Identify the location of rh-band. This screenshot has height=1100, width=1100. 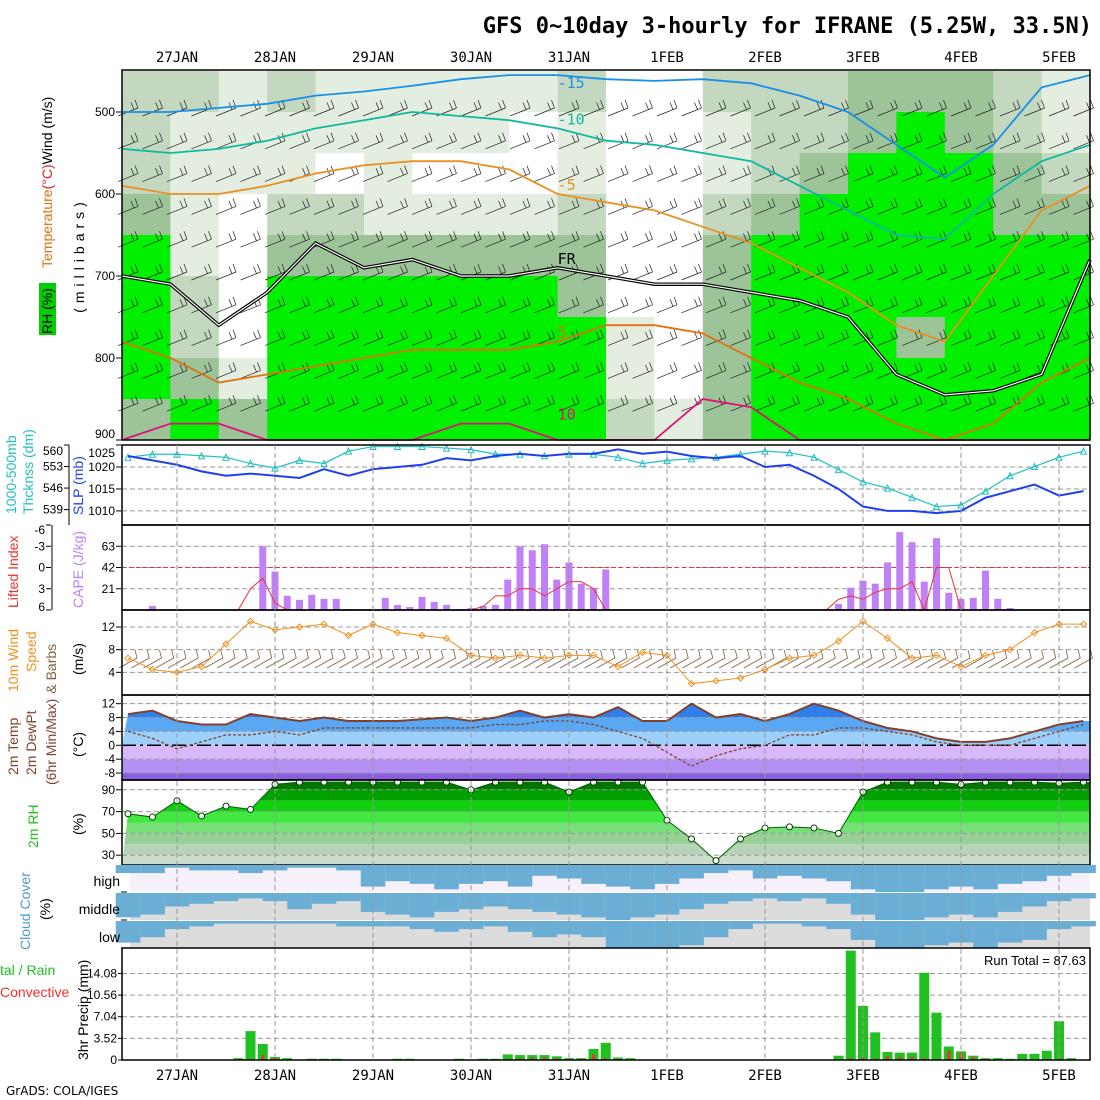
(606, 795).